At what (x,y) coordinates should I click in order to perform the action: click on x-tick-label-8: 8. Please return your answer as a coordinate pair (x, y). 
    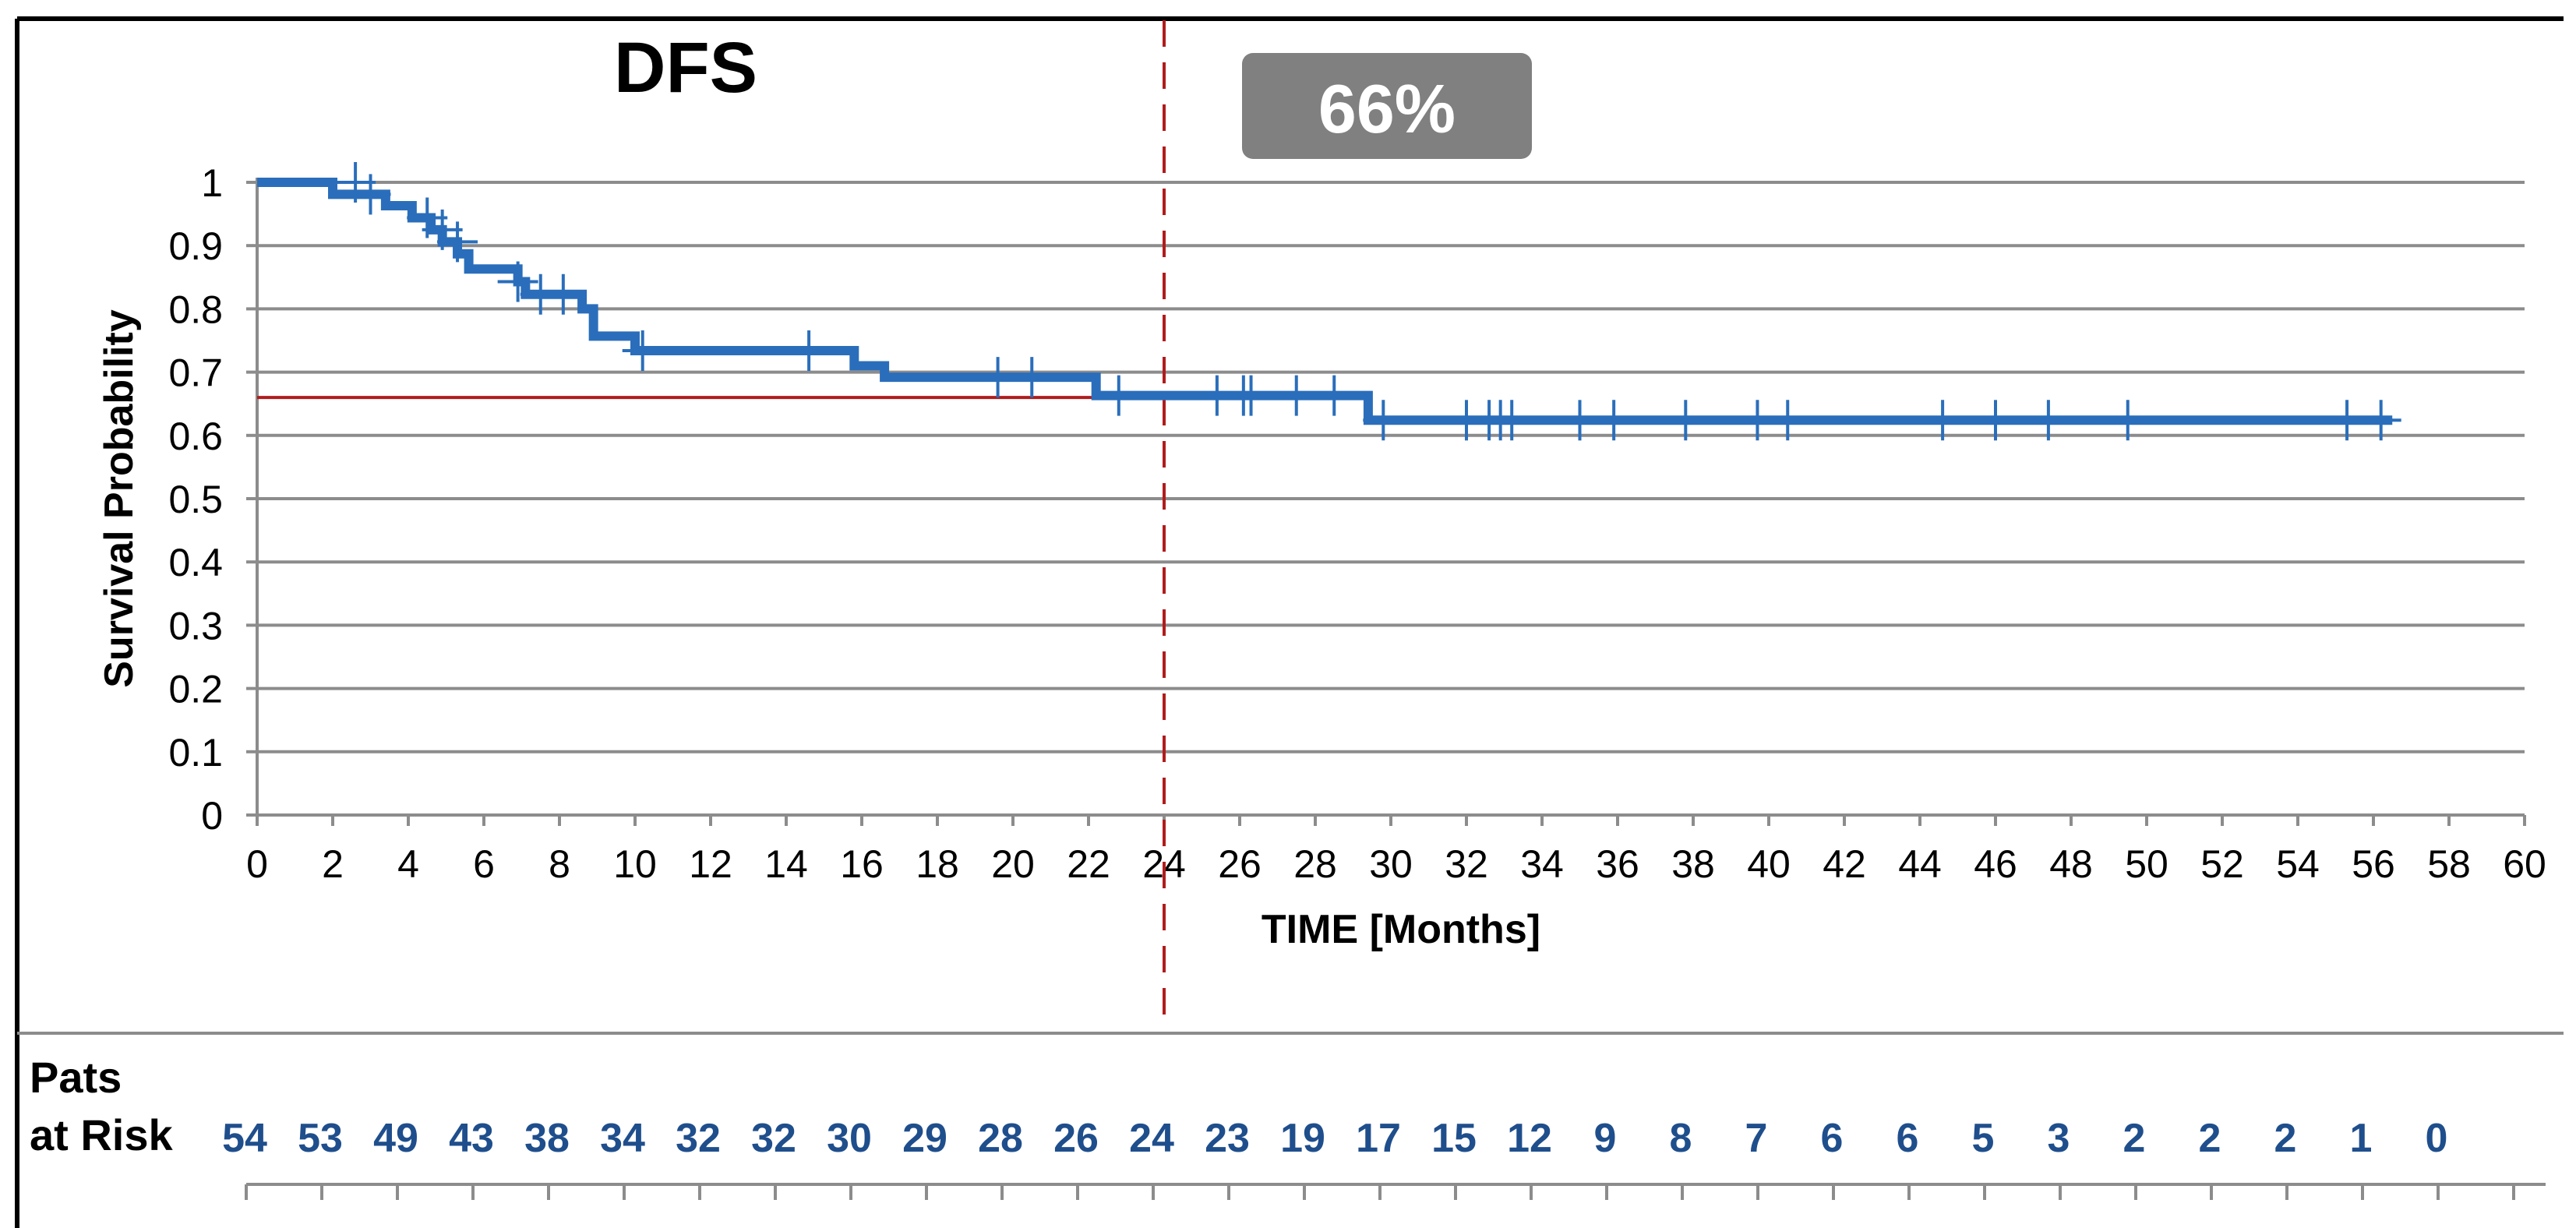
    Looking at the image, I should click on (559, 864).